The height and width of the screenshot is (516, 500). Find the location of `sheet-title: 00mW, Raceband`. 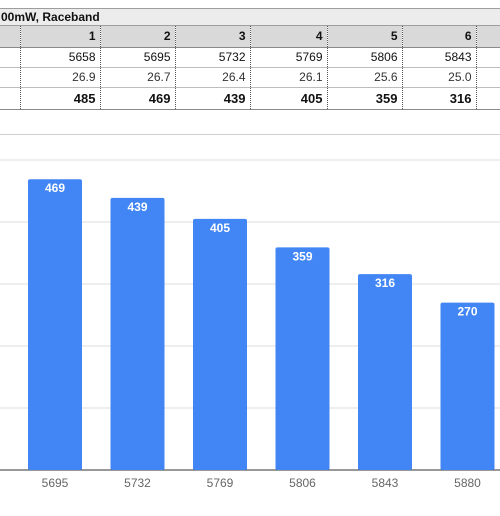

sheet-title: 00mW, Raceband is located at coordinates (250, 17).